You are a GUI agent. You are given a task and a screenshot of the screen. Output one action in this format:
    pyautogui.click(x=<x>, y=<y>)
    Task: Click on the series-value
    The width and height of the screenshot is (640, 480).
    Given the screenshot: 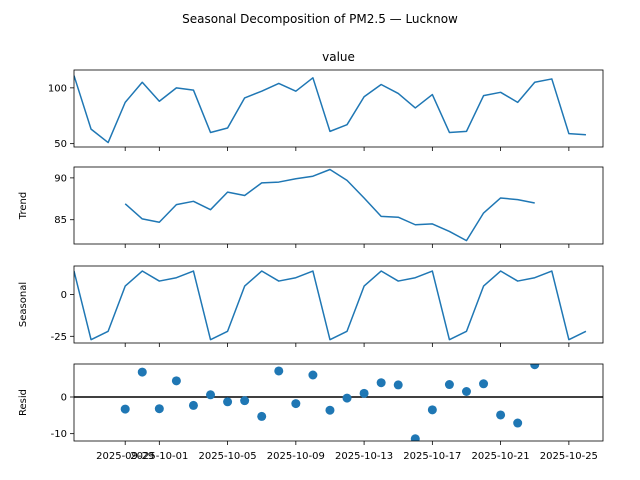 What is the action you would take?
    pyautogui.click(x=330, y=109)
    